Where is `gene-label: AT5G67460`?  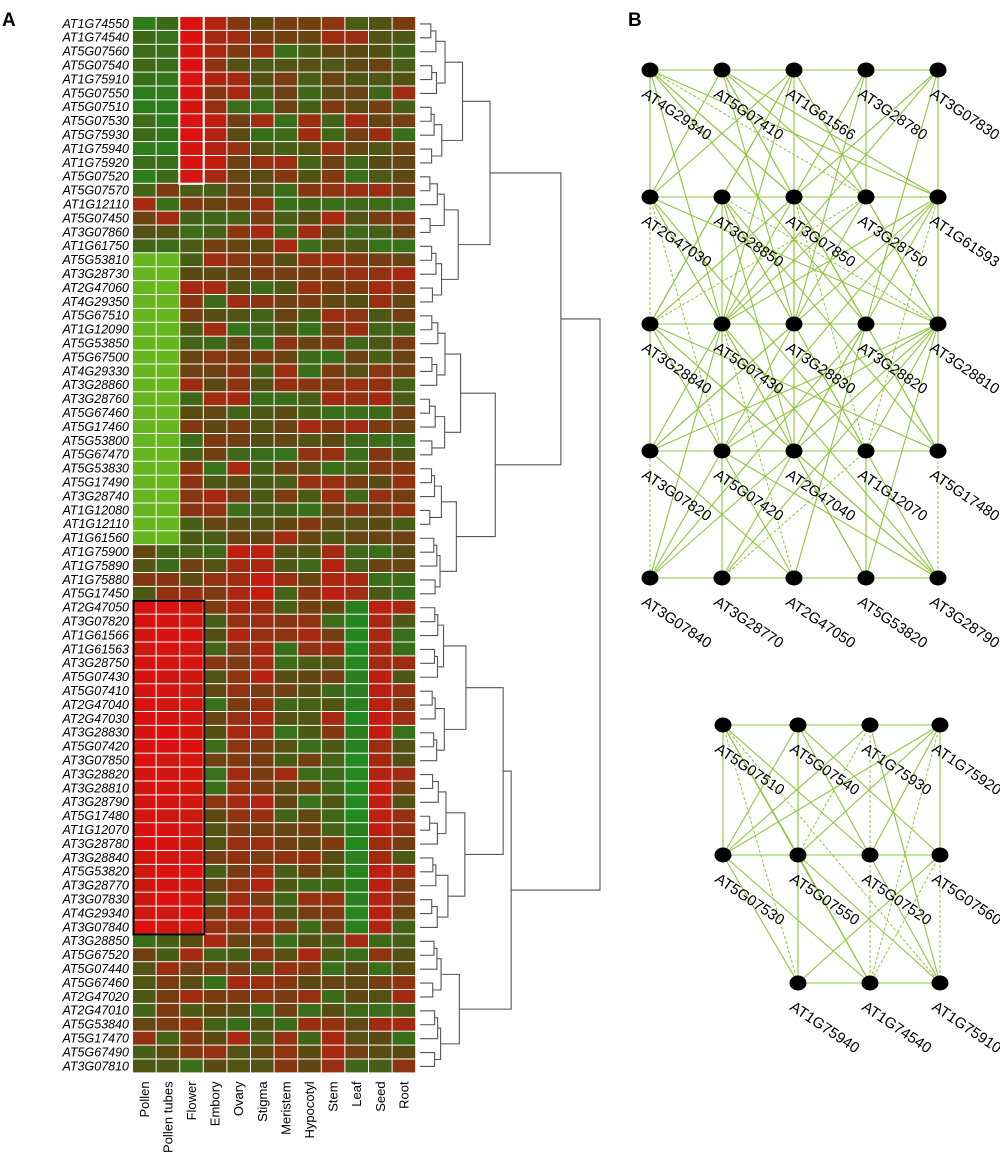
gene-label: AT5G67460 is located at coordinates (96, 413).